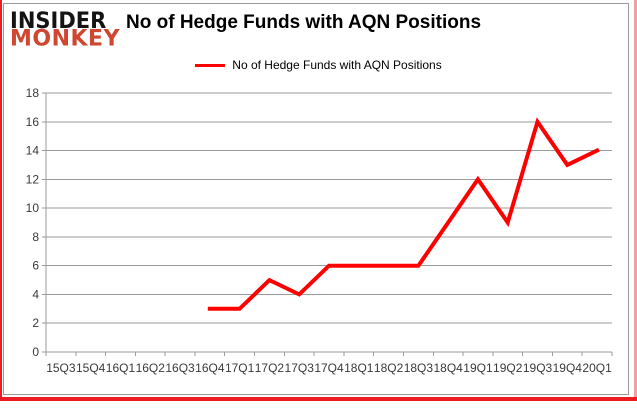 The height and width of the screenshot is (408, 637). What do you see at coordinates (389, 368) in the screenshot?
I see `x-tick-label: 18Q2` at bounding box center [389, 368].